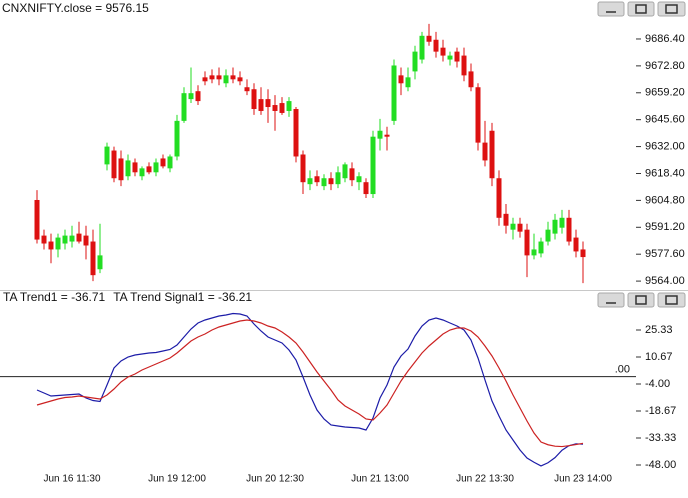  I want to click on reference-label: .00, so click(622, 370).